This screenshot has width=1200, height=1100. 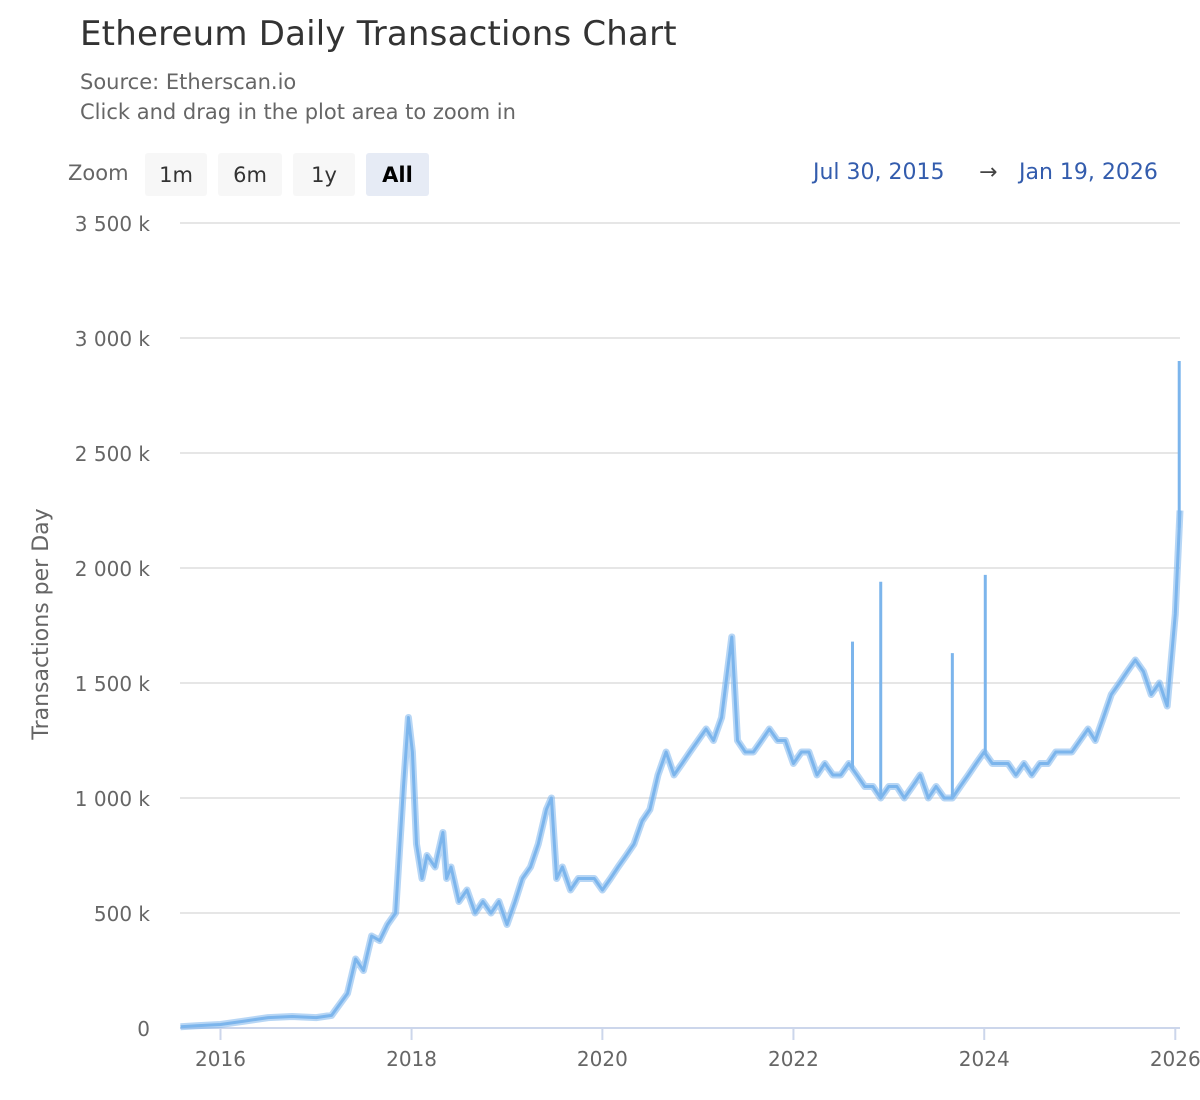 I want to click on x-tick-label: 2018, so click(x=411, y=1059).